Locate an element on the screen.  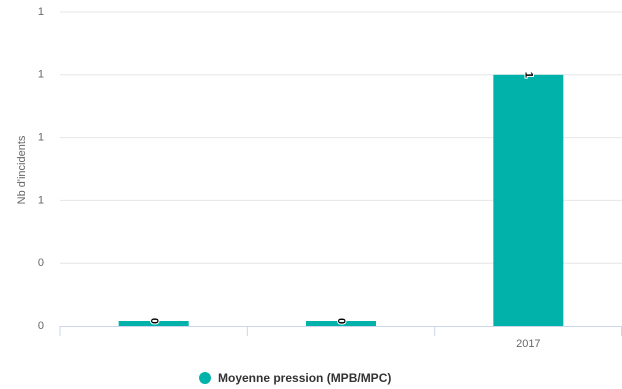
legend-marker is located at coordinates (205, 378).